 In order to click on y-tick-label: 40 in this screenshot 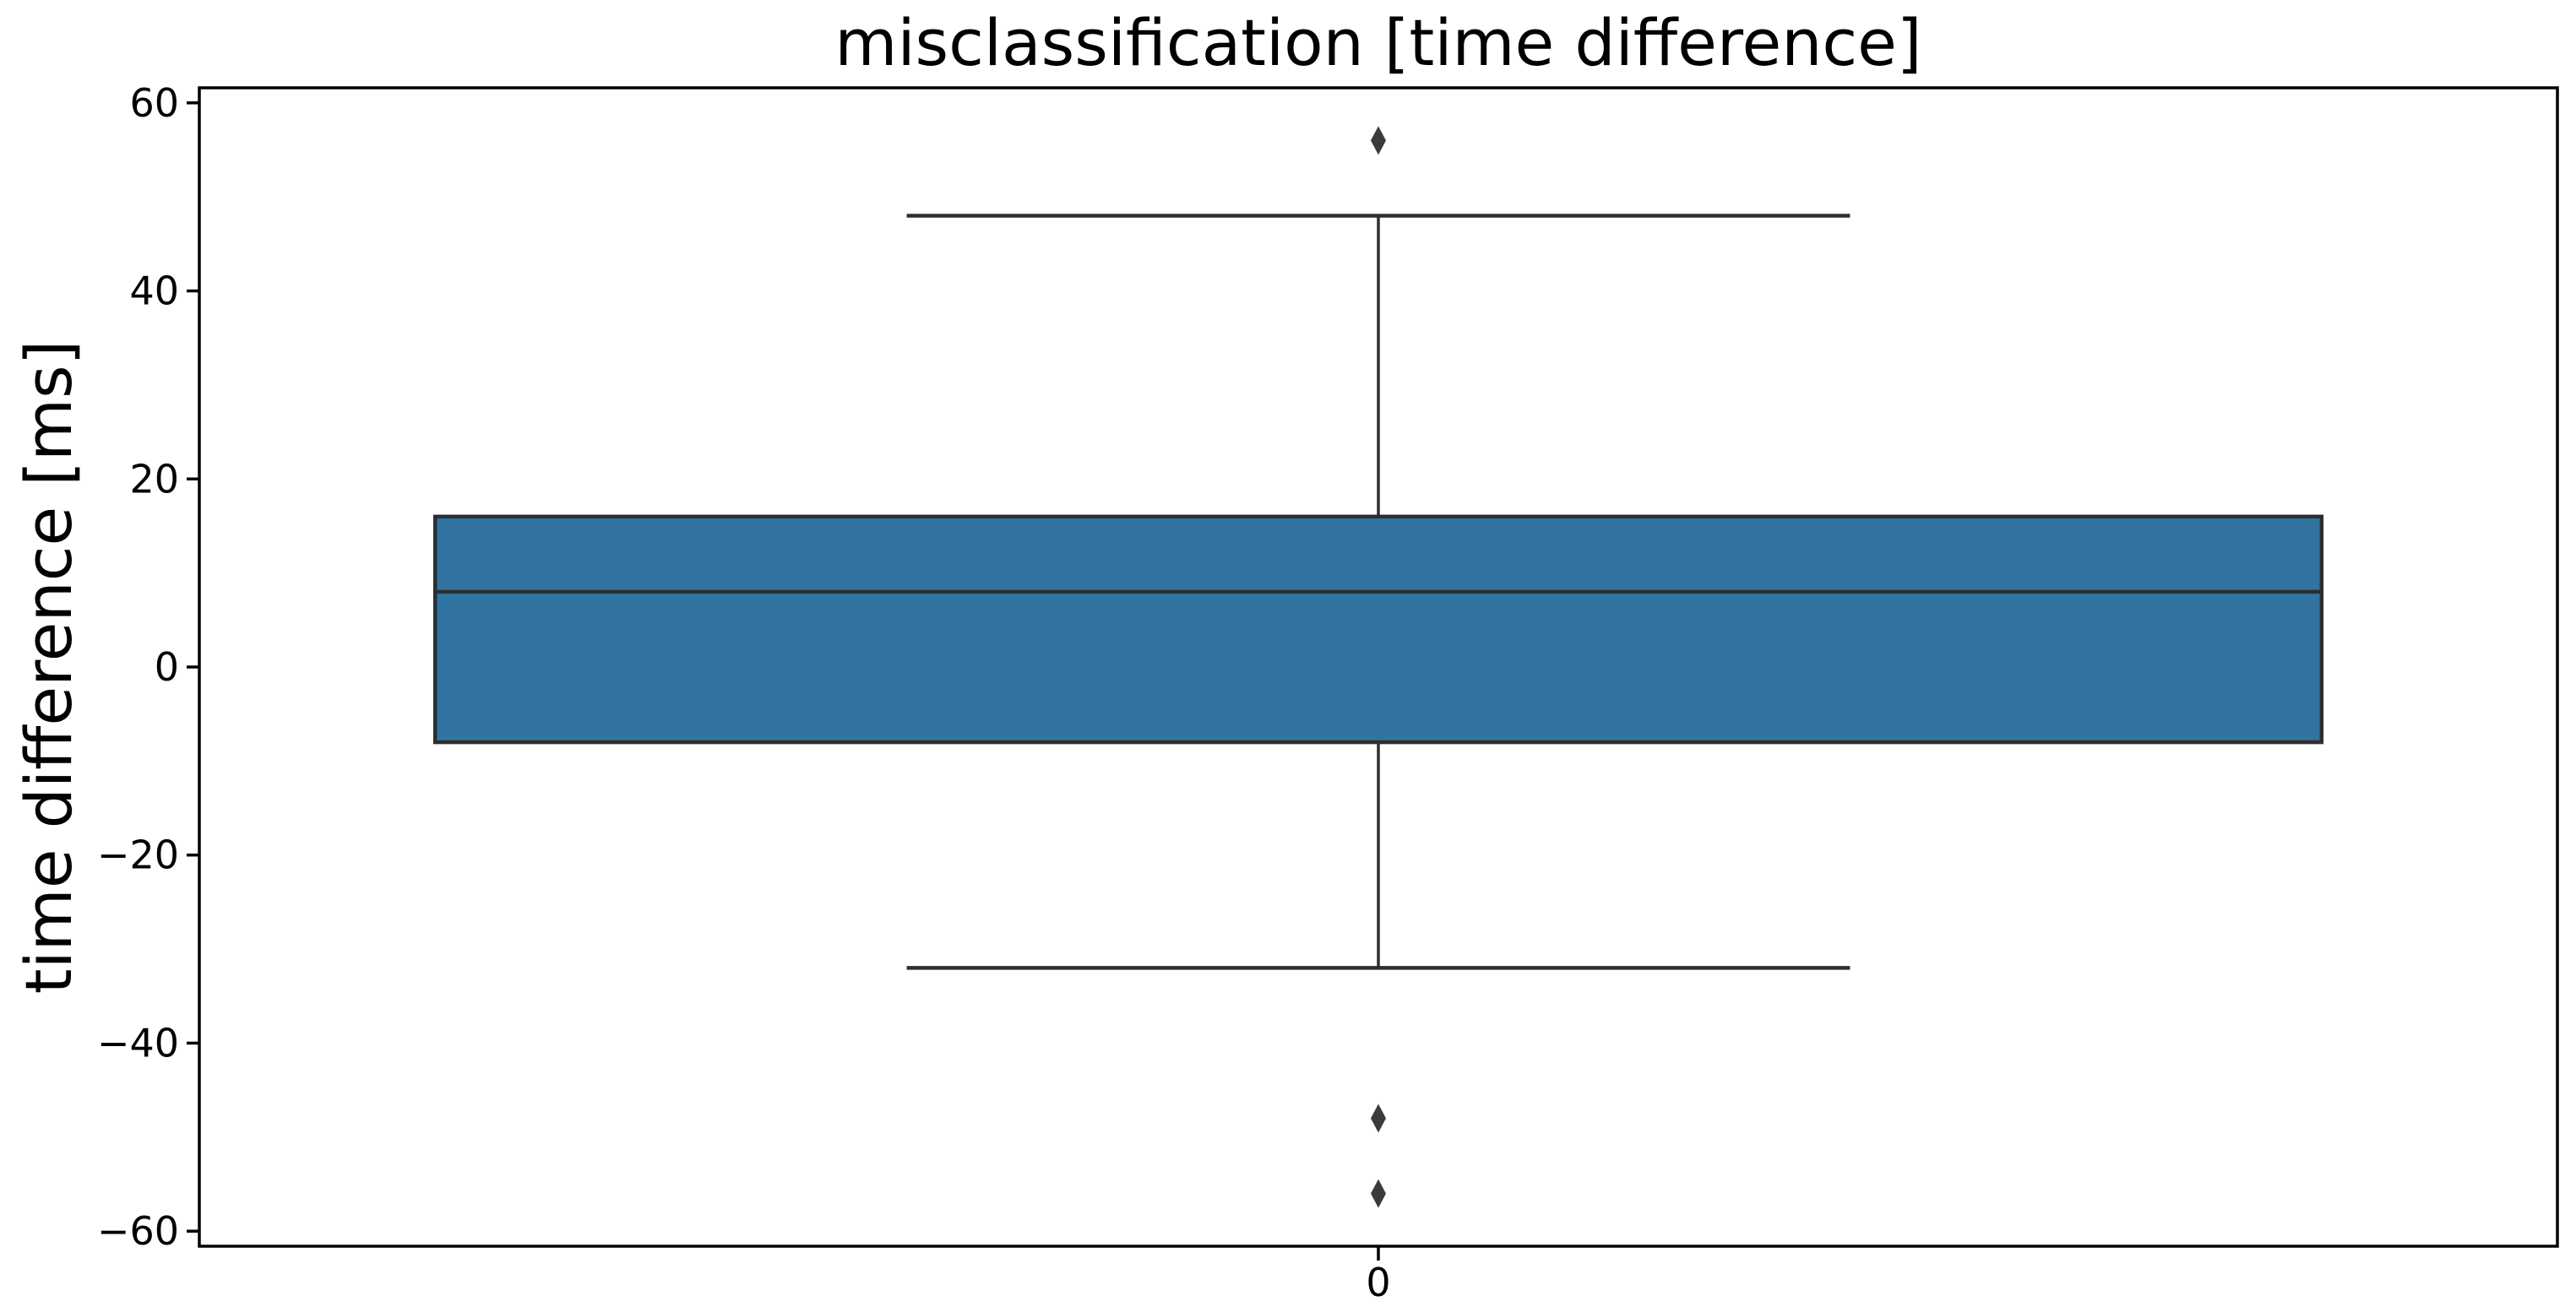, I will do `click(154, 291)`.